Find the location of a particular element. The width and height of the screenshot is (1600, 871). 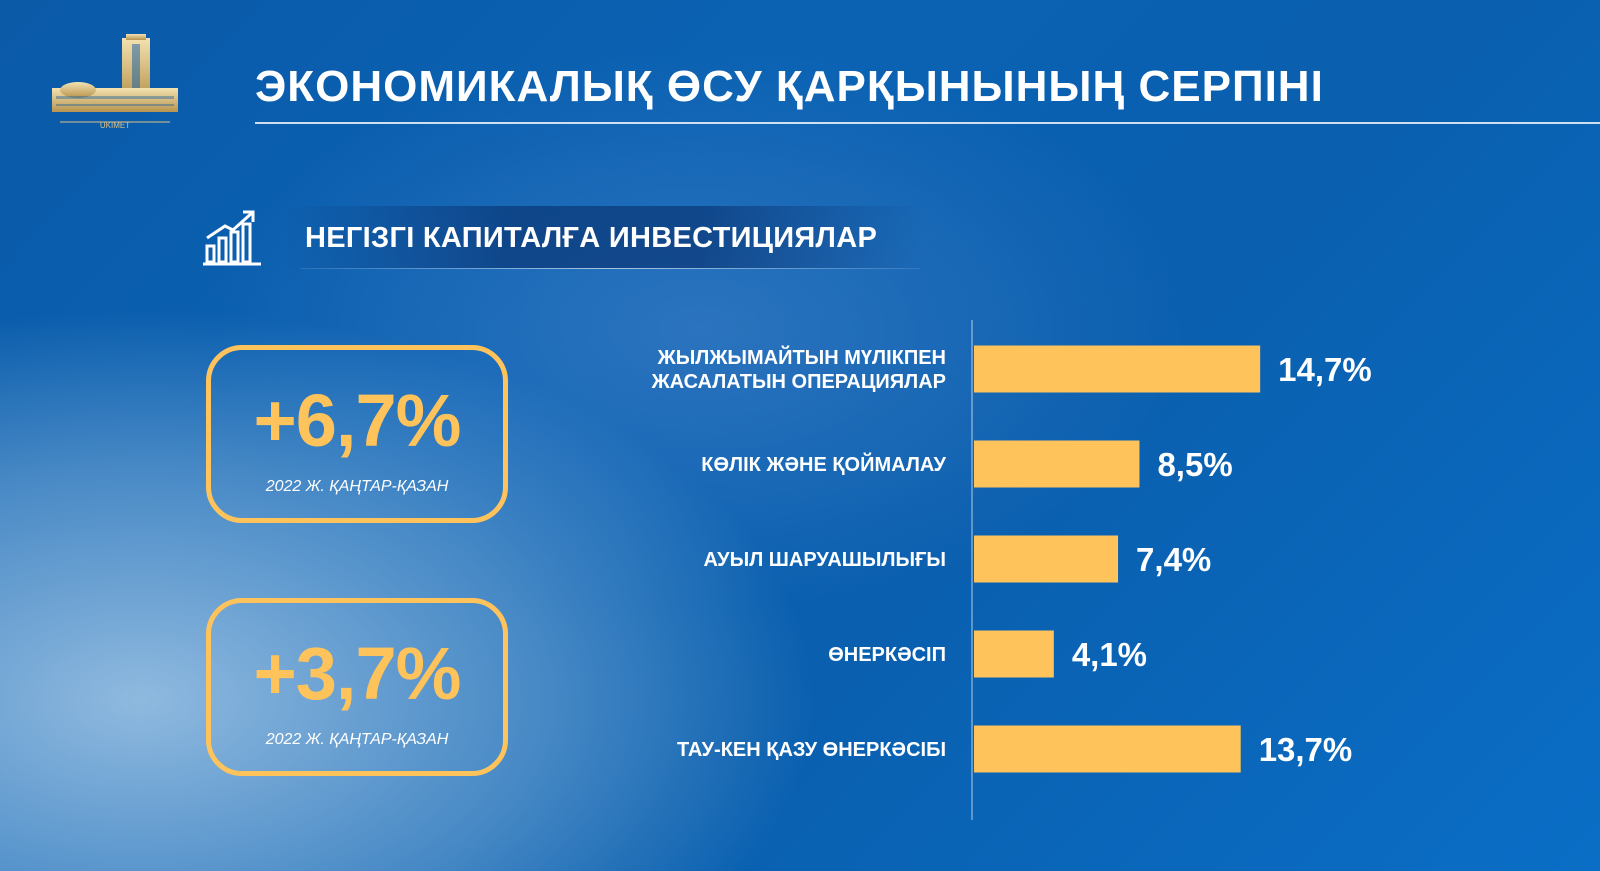

data-label: 7,4% is located at coordinates (1173, 559).